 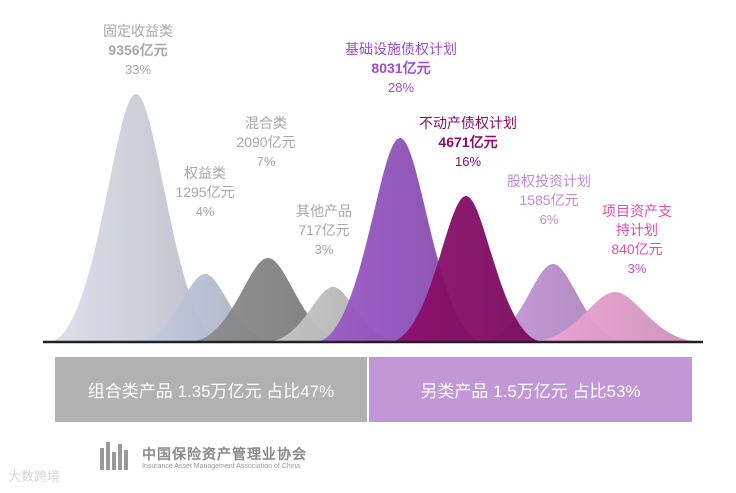 I want to click on series-name-8: 项目资产支, so click(x=637, y=211).